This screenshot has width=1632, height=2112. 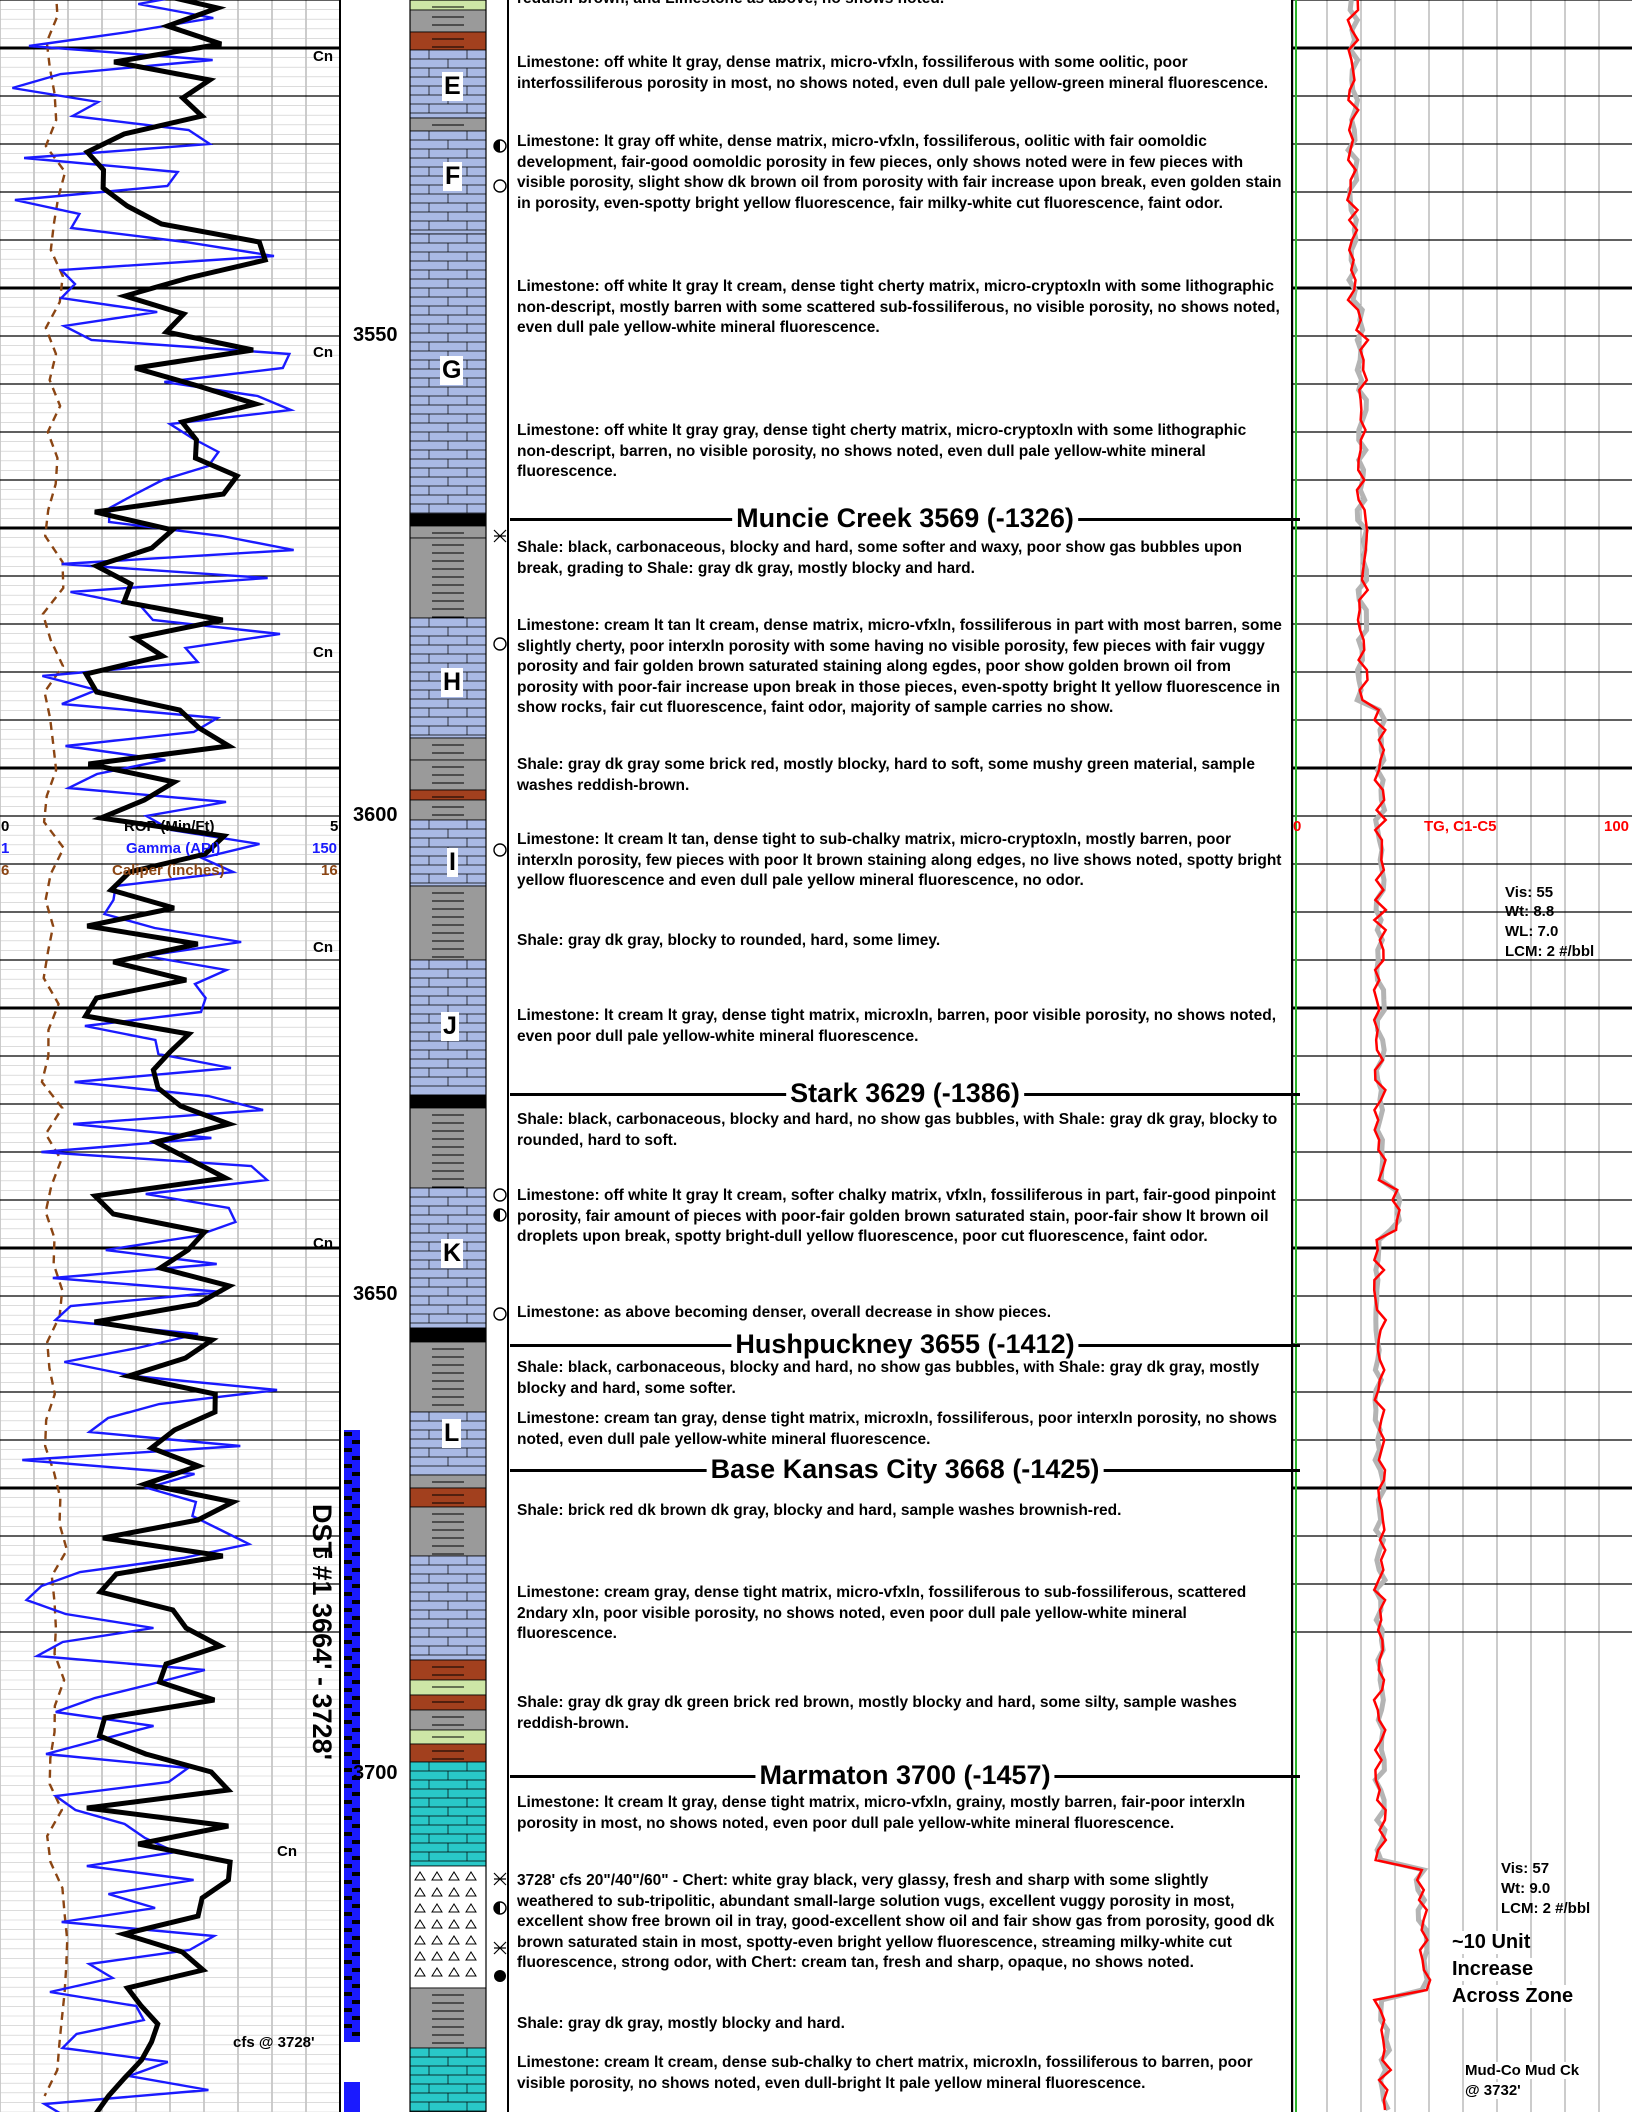 I want to click on mud-check-line: WL: 7.0, so click(x=1532, y=931).